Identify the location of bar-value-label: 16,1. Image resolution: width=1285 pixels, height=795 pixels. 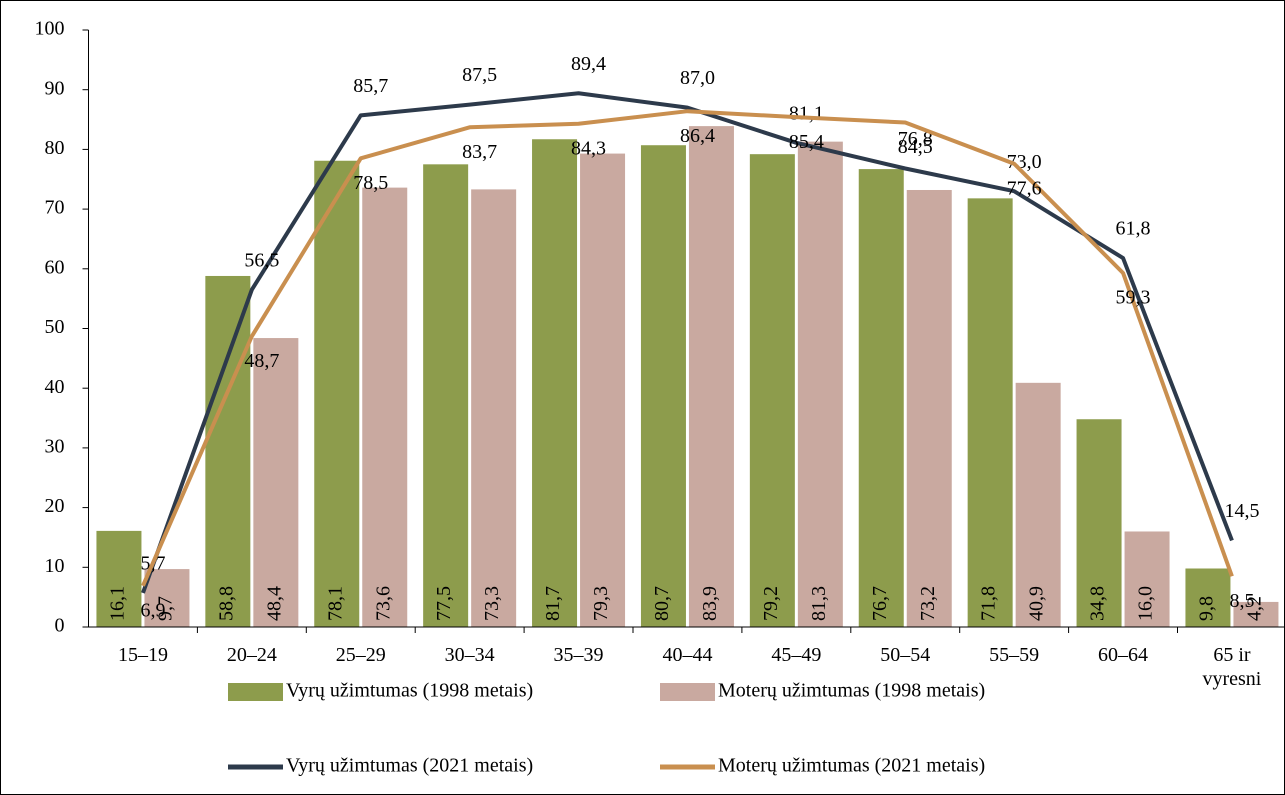
(118, 603).